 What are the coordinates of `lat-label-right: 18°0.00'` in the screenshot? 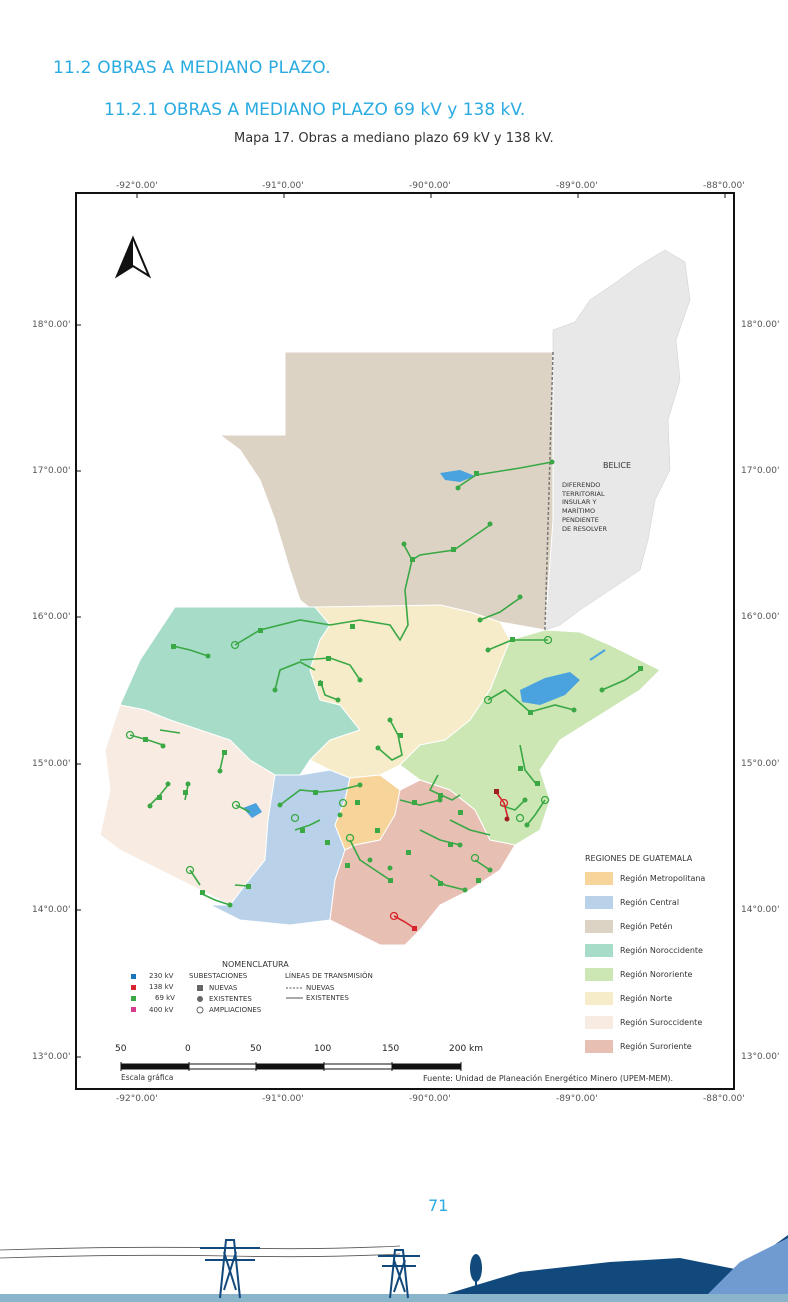 It's located at (760, 325).